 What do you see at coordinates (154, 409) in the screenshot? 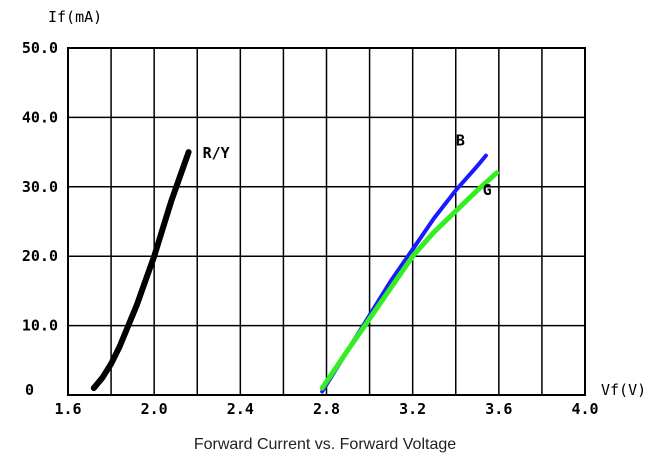
I see `x-tick-label: 2.0` at bounding box center [154, 409].